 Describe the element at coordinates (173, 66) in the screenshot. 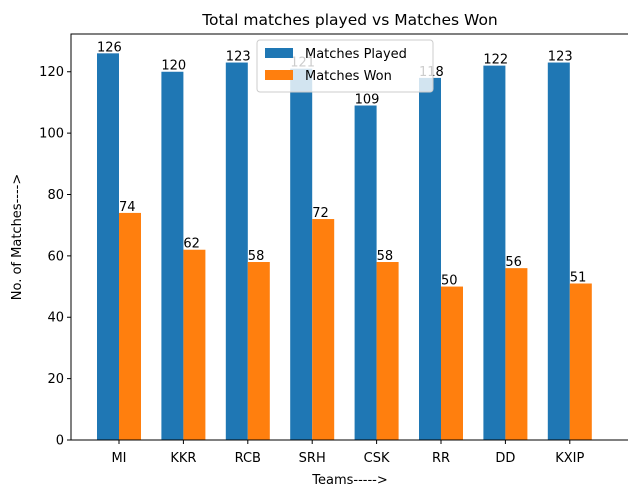

I see `data-label-played-kkr: 120` at that location.